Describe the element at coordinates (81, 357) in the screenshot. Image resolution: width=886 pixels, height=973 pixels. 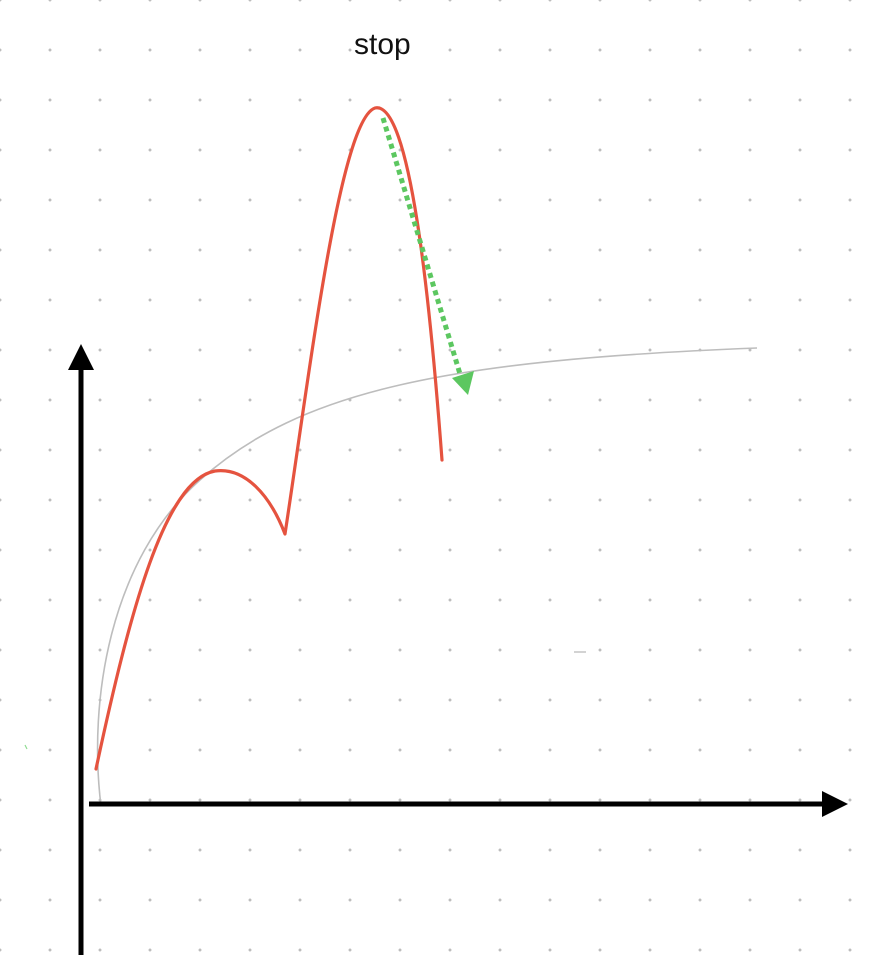
I see `y-axis-arrowhead` at that location.